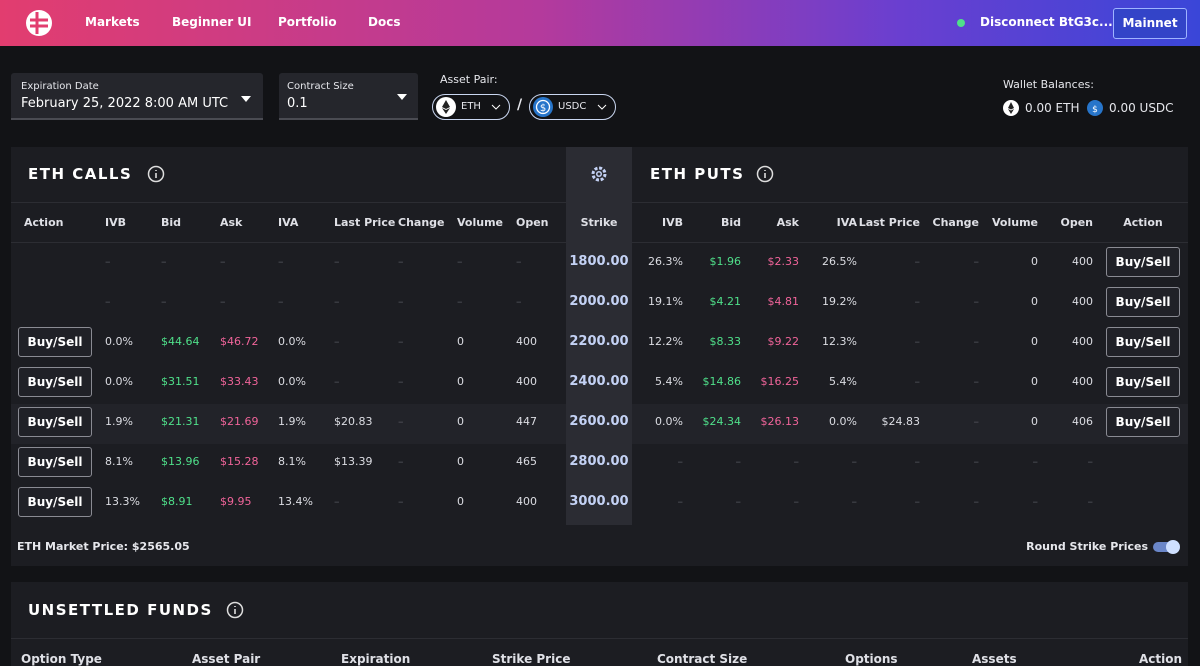 This screenshot has width=1200, height=666. What do you see at coordinates (600, 23) in the screenshot?
I see `nav-bar` at bounding box center [600, 23].